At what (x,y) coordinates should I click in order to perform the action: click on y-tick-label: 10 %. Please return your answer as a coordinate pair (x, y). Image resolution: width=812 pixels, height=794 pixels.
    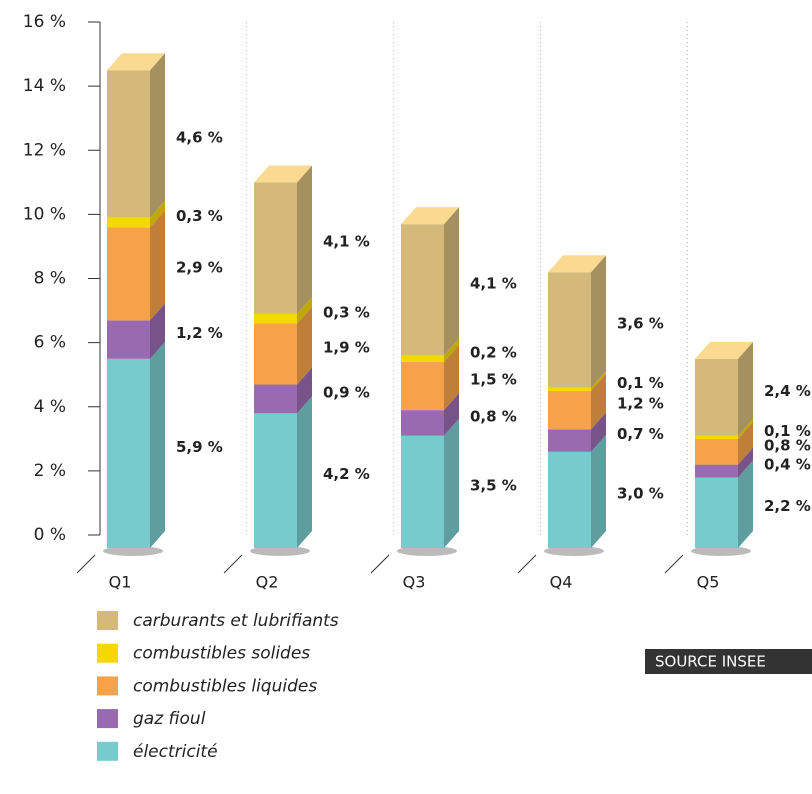
    Looking at the image, I should click on (44, 214).